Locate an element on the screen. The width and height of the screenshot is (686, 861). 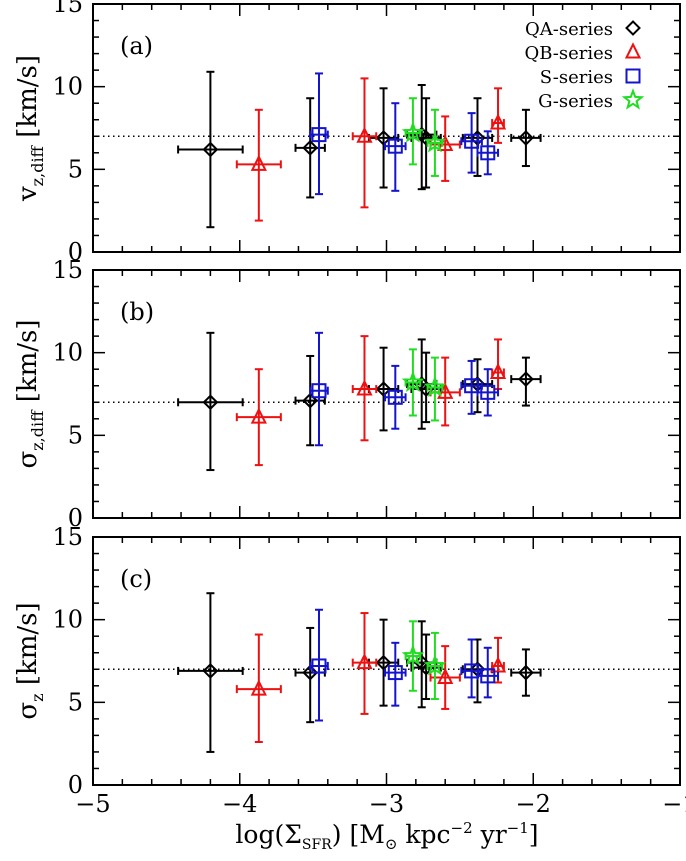
x-tick-label: −5 is located at coordinates (92, 804).